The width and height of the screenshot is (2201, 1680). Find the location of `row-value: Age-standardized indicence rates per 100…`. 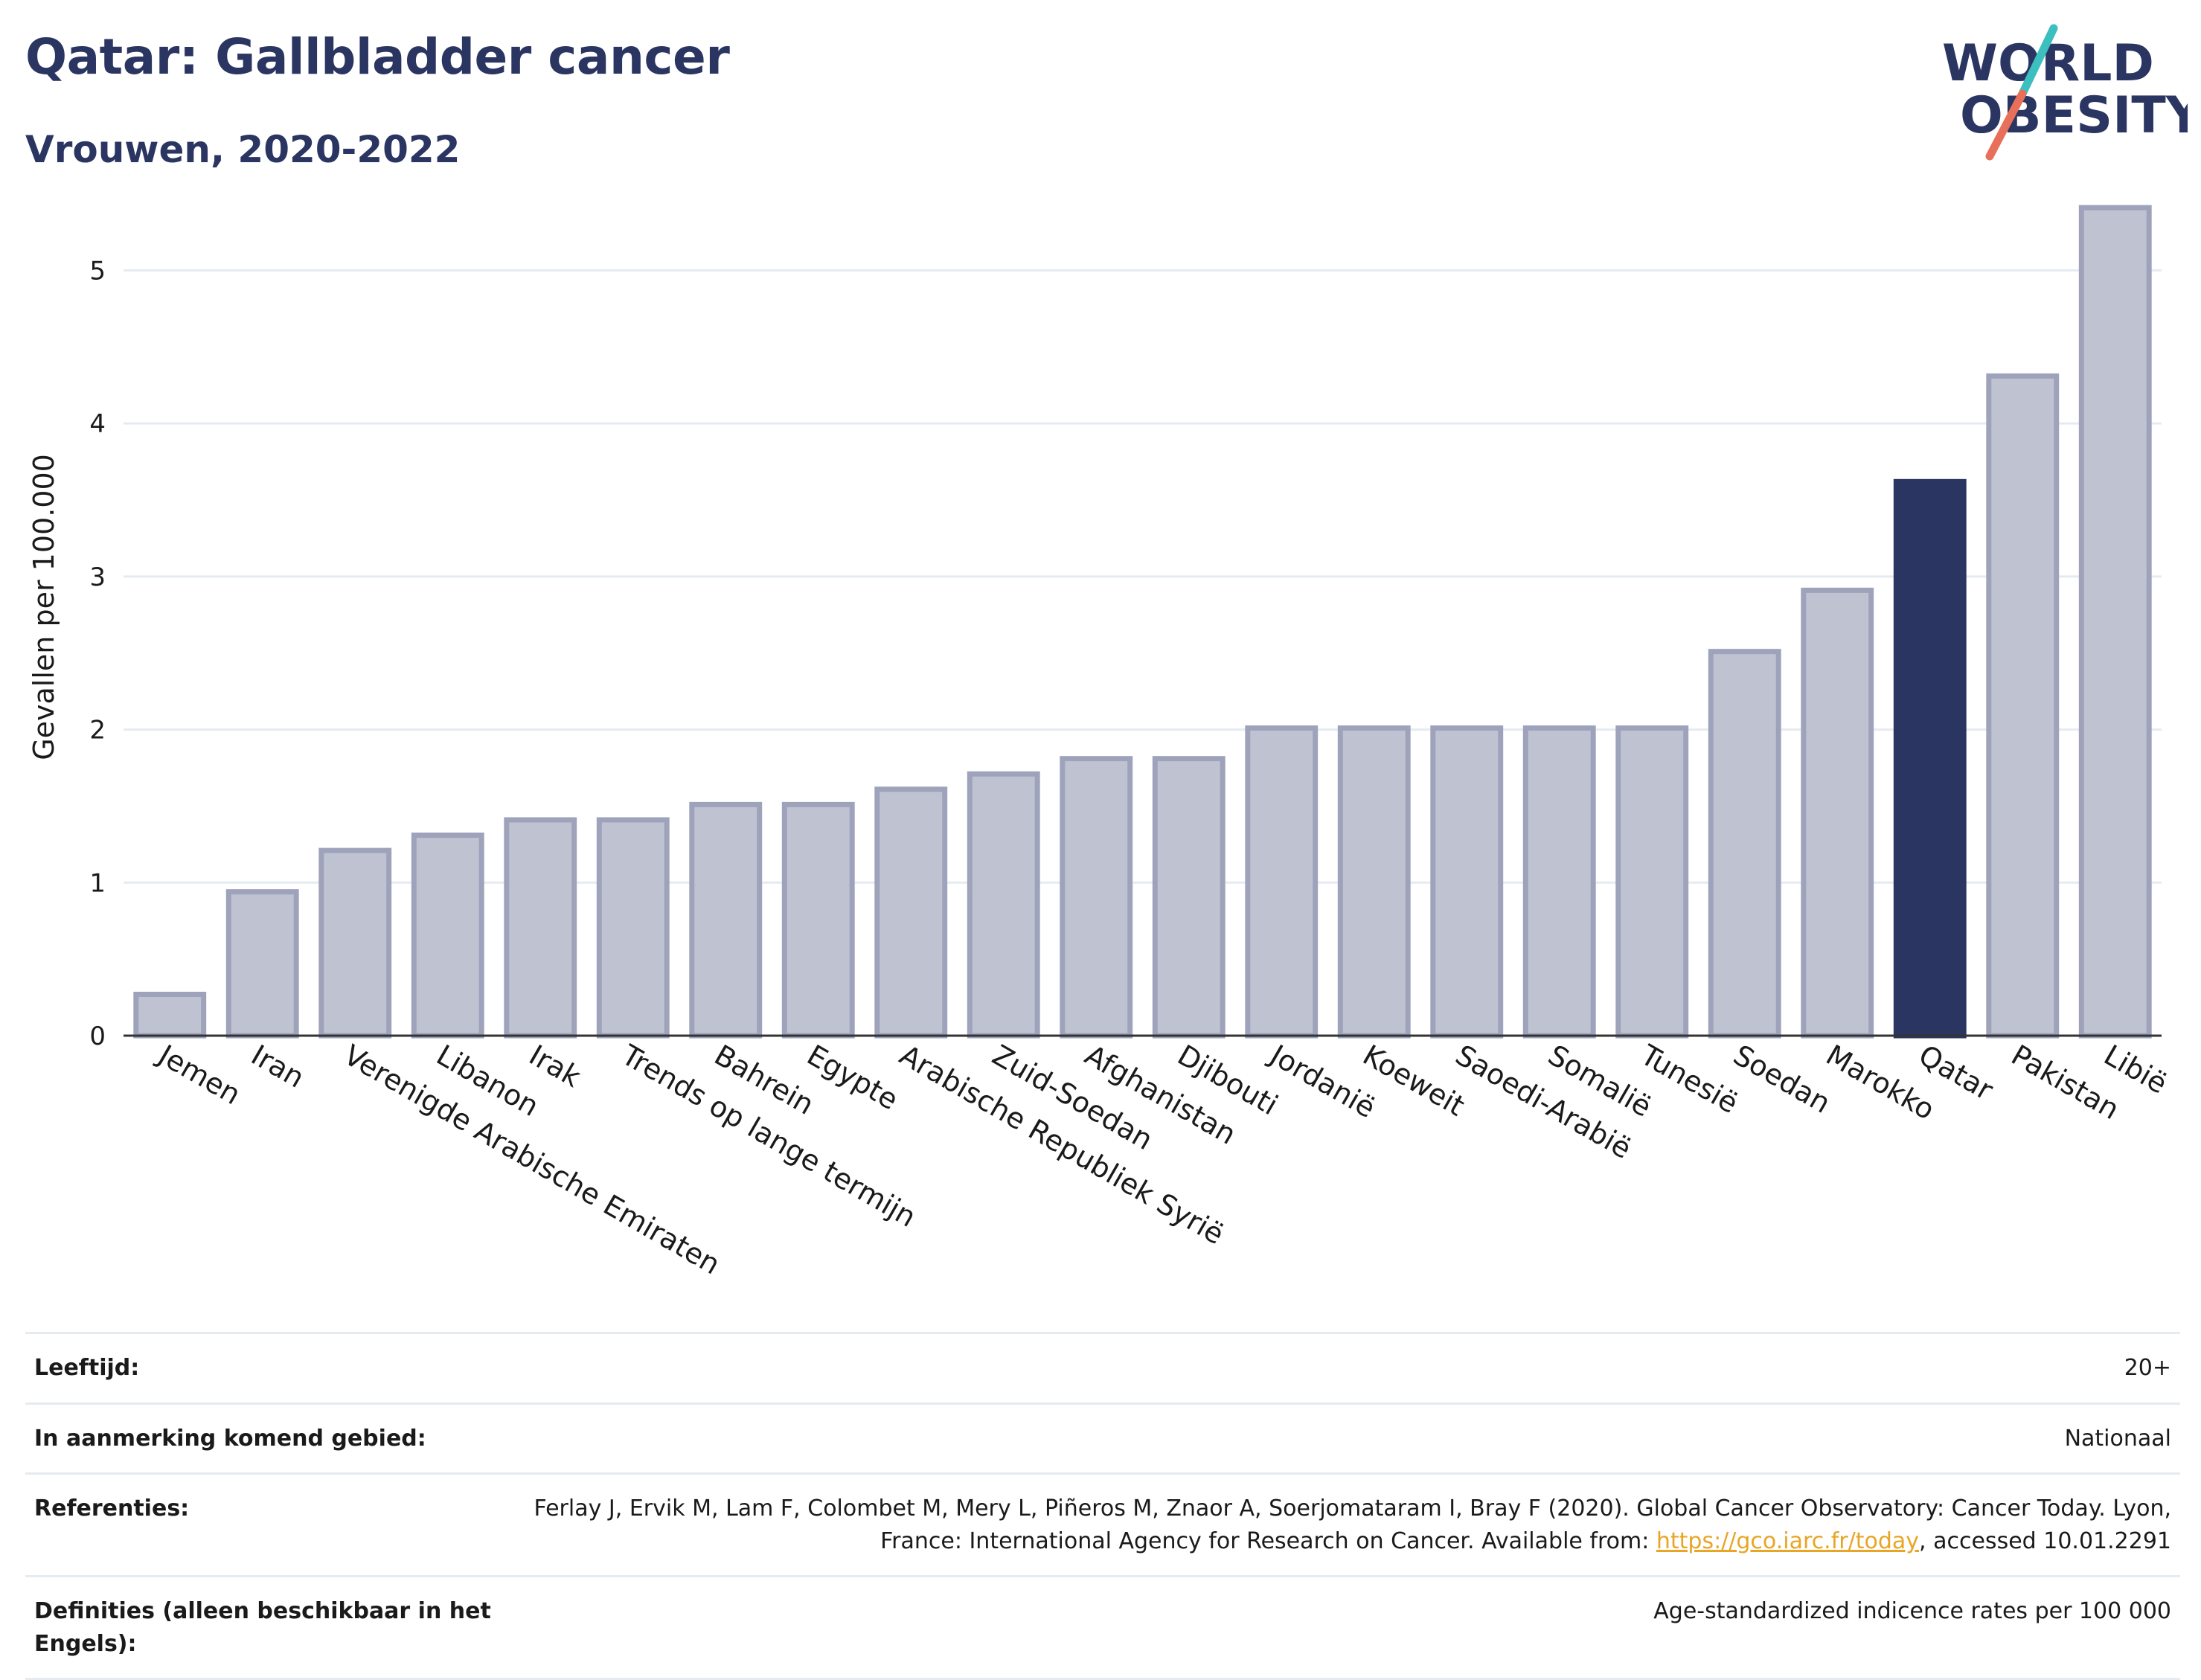

row-value: Age-standardized indicence rates per 100… is located at coordinates (1349, 1627).